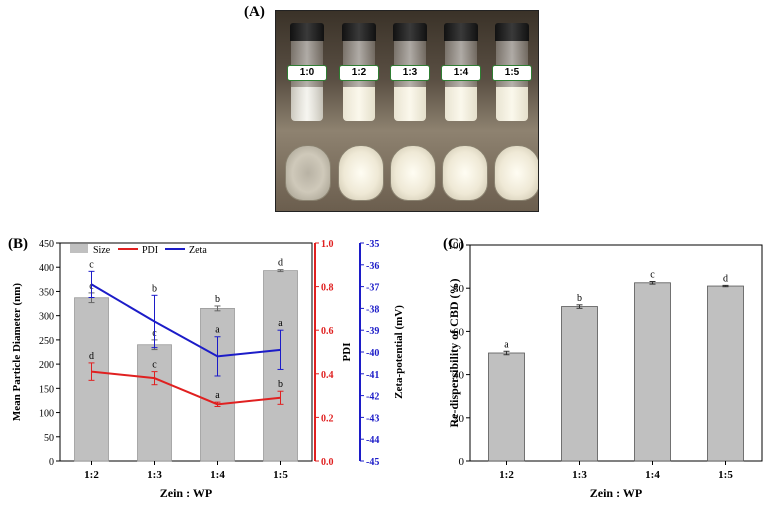 The image size is (776, 510). What do you see at coordinates (327, 244) in the screenshot?
I see `pdi-tick-label: 1.0` at bounding box center [327, 244].